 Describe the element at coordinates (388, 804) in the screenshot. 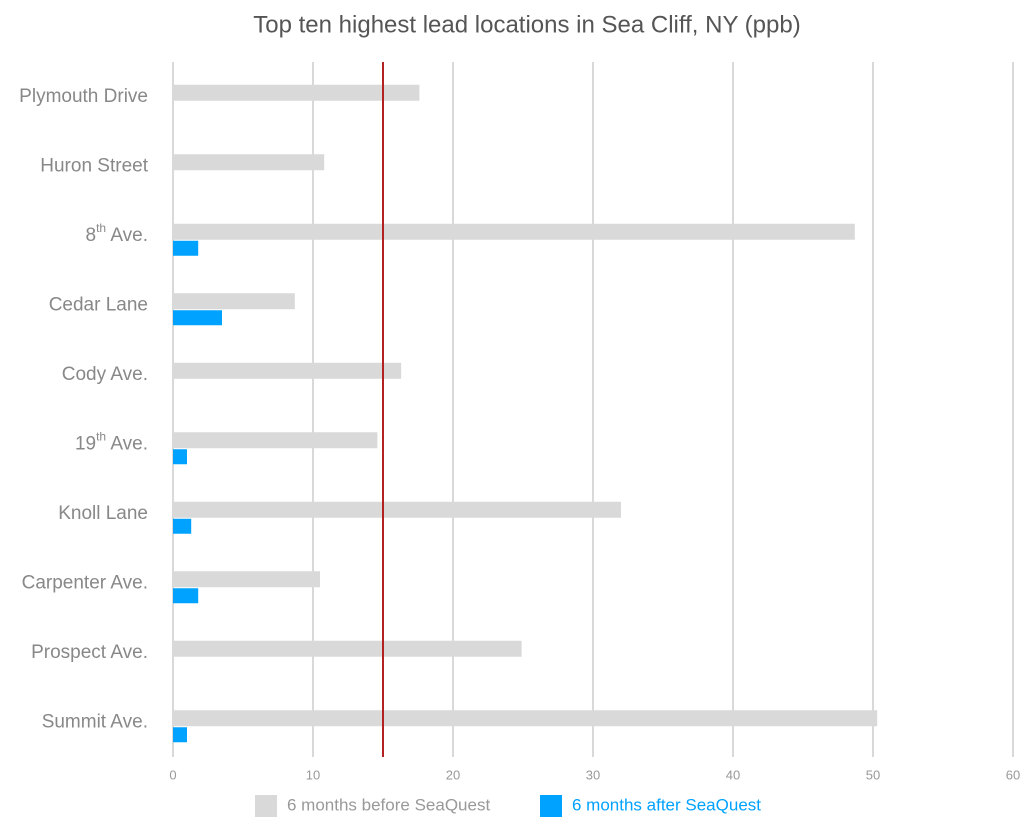

I see `legend-label: 6 months before SeaQuest` at that location.